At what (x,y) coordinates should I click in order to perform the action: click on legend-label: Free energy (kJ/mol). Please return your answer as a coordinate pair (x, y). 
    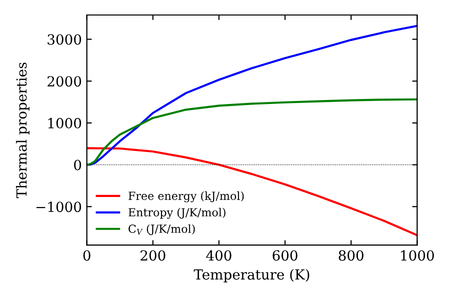
    Looking at the image, I should click on (186, 196).